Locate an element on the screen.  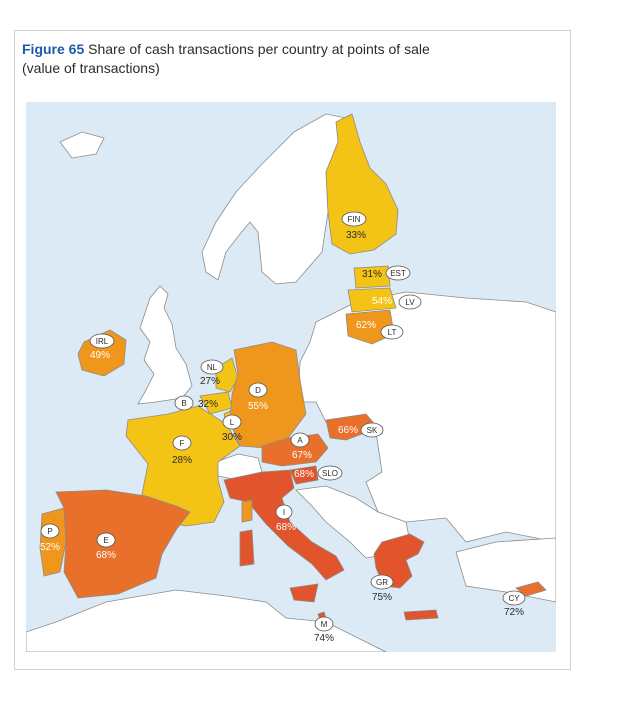
country-sk is located at coordinates (352, 427).